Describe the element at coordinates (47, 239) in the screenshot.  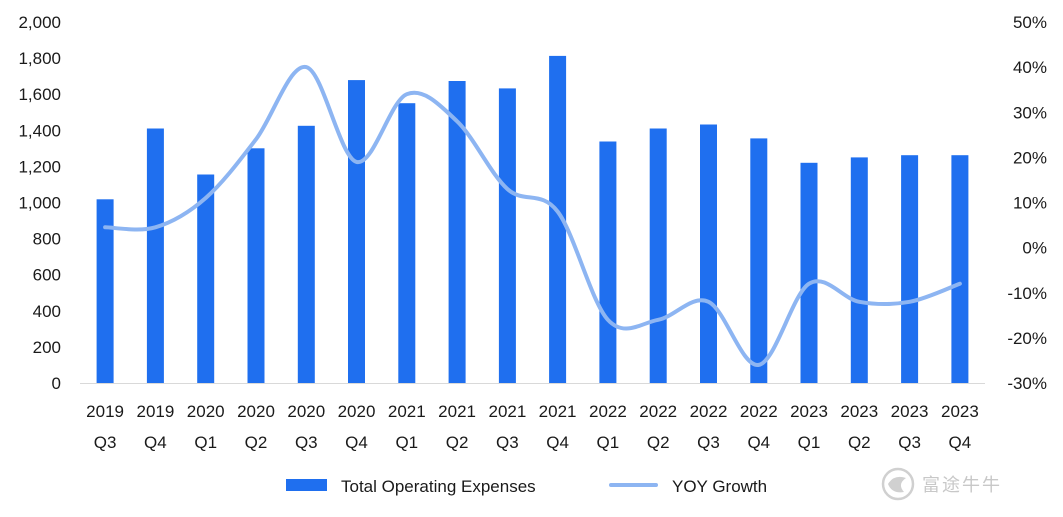
I see `left-y-tick-label: 800` at that location.